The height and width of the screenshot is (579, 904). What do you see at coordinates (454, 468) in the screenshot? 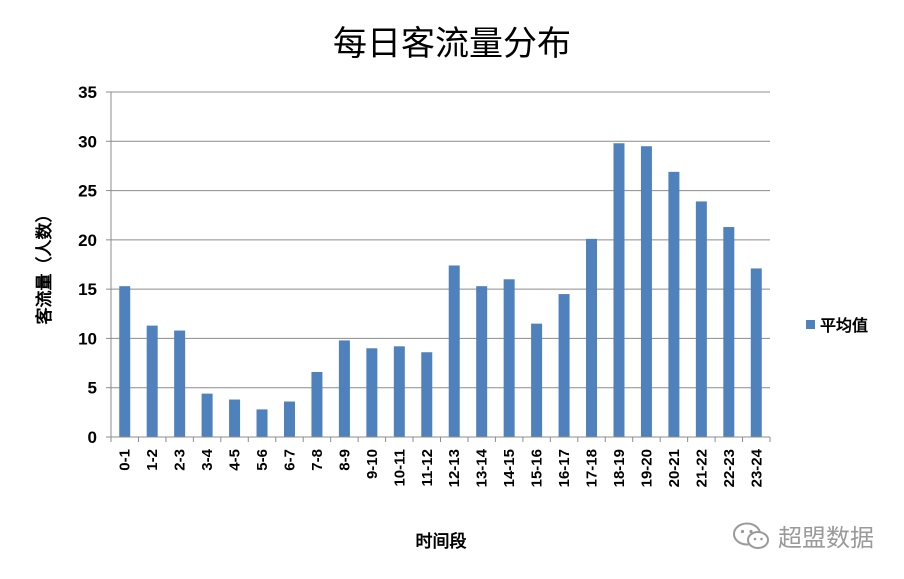
I see `x-tick-label: 12-13` at bounding box center [454, 468].